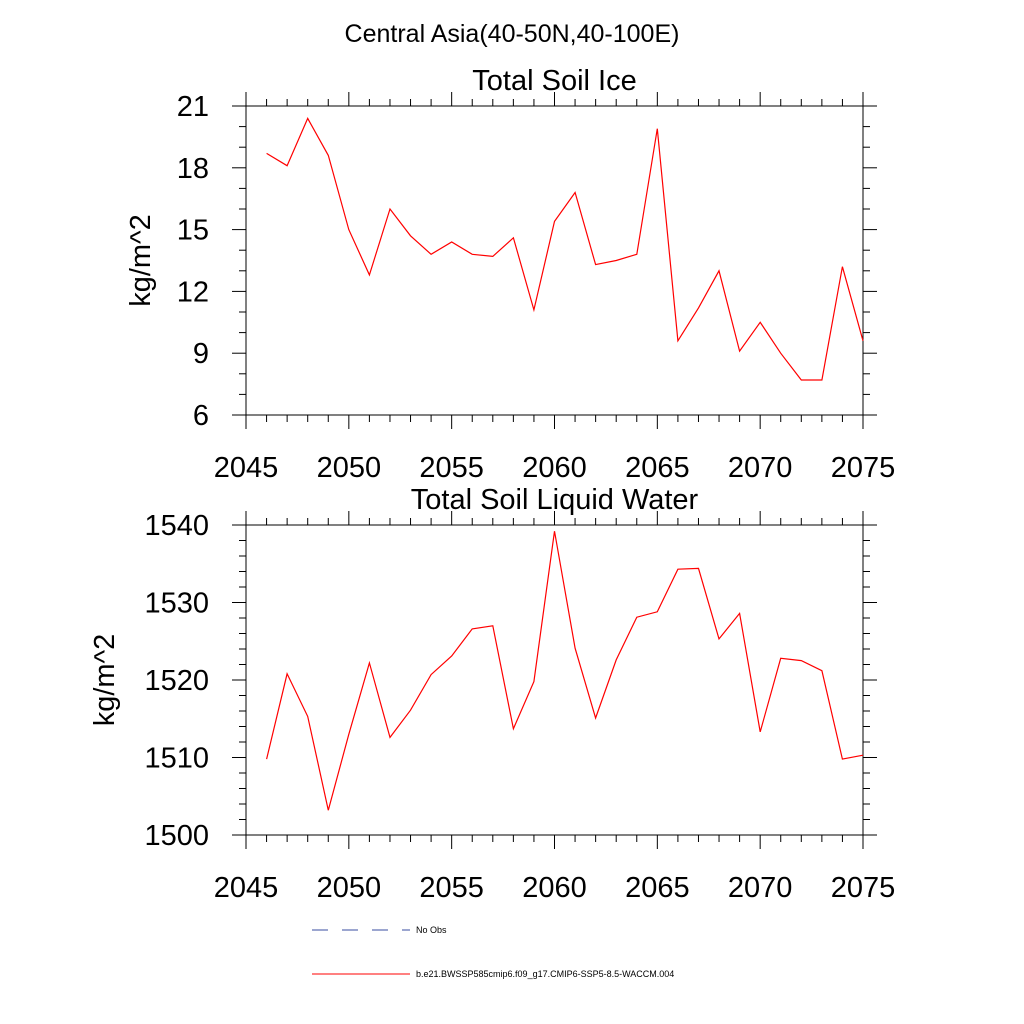  I want to click on y-tick-label: 12, so click(193, 292).